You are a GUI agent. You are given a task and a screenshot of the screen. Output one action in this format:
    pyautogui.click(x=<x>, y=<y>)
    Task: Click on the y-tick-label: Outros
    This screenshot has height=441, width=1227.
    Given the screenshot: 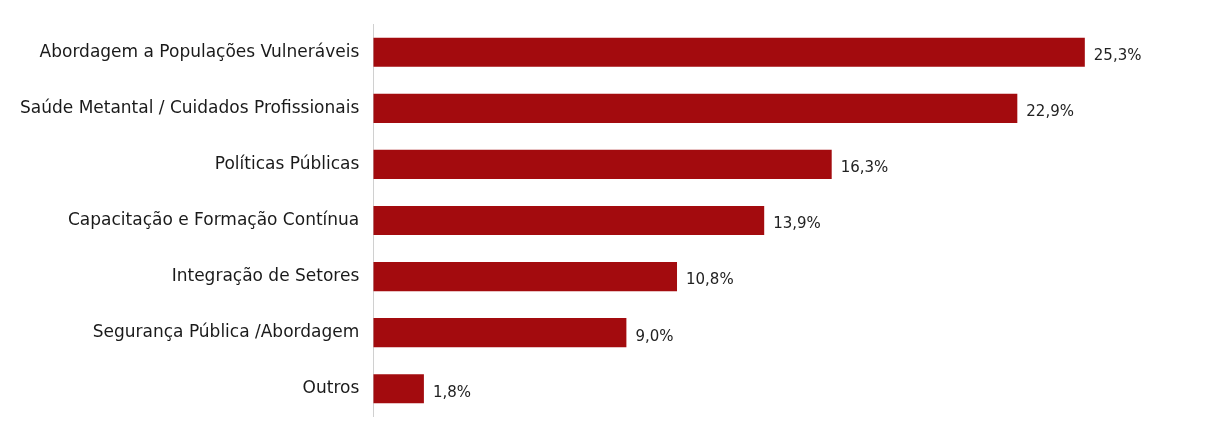 What is the action you would take?
    pyautogui.click(x=331, y=387)
    